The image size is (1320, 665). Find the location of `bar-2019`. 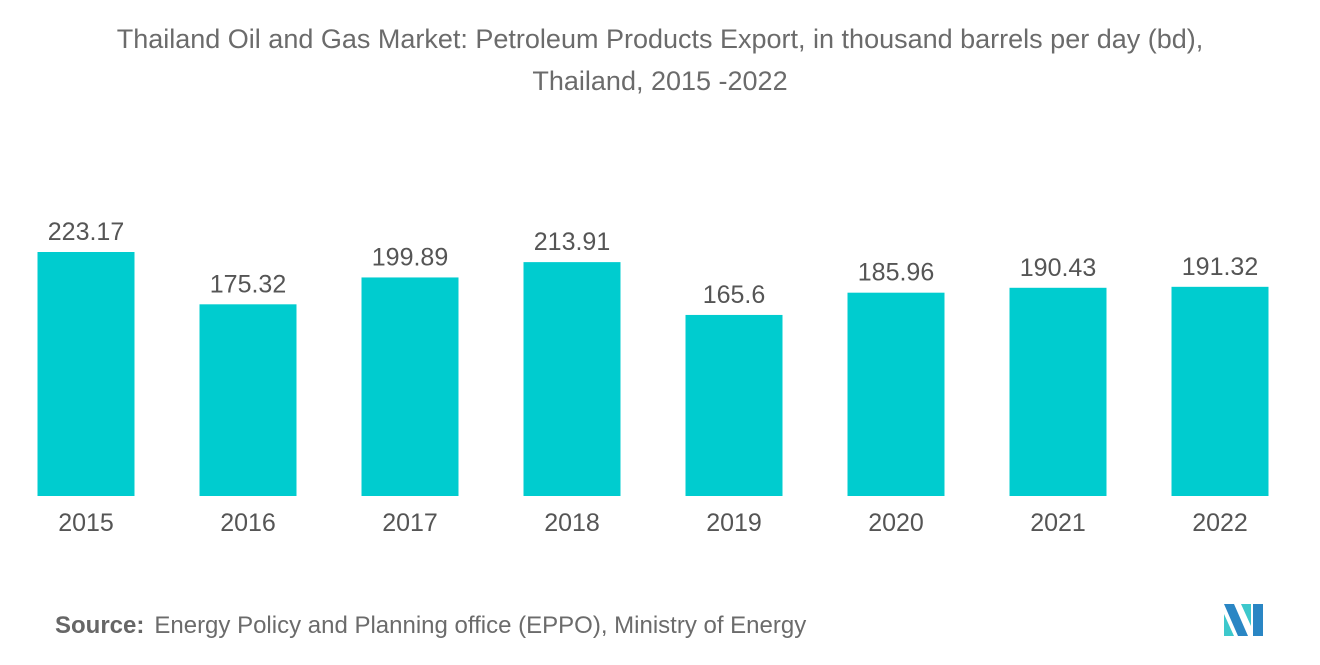

bar-2019 is located at coordinates (734, 405).